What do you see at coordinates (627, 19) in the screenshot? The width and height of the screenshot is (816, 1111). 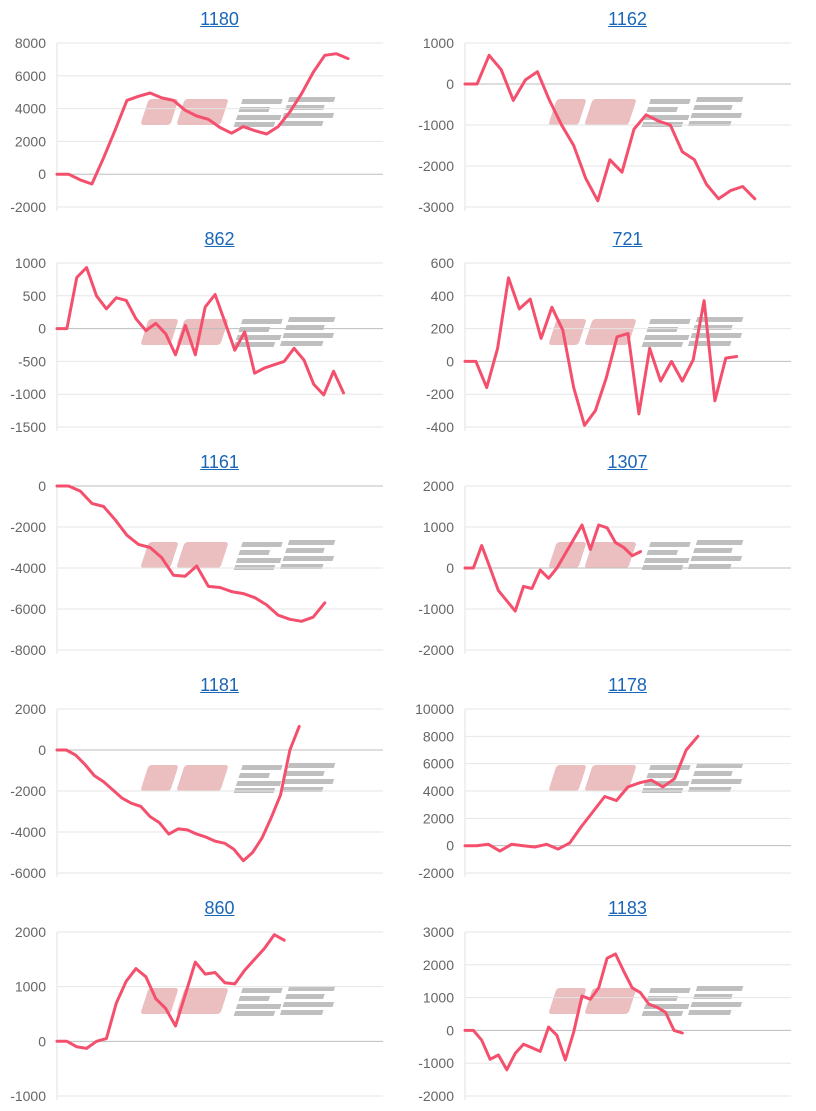 I see `chart-title-link: 1162` at bounding box center [627, 19].